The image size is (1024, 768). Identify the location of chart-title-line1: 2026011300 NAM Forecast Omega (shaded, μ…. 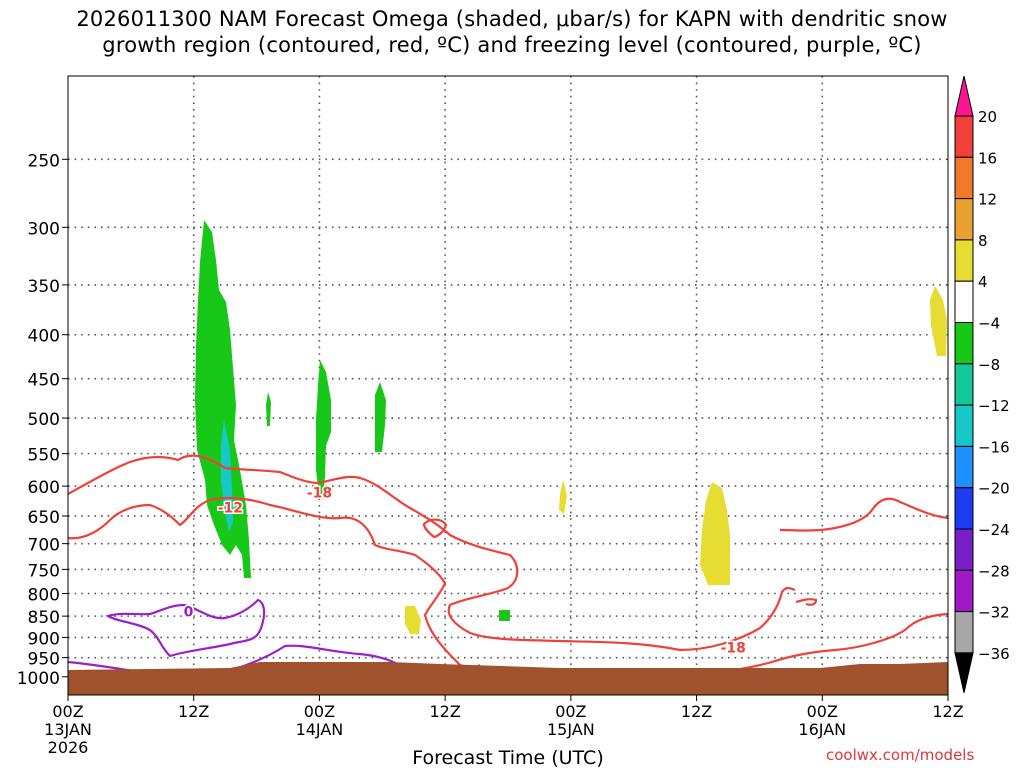
(512, 19).